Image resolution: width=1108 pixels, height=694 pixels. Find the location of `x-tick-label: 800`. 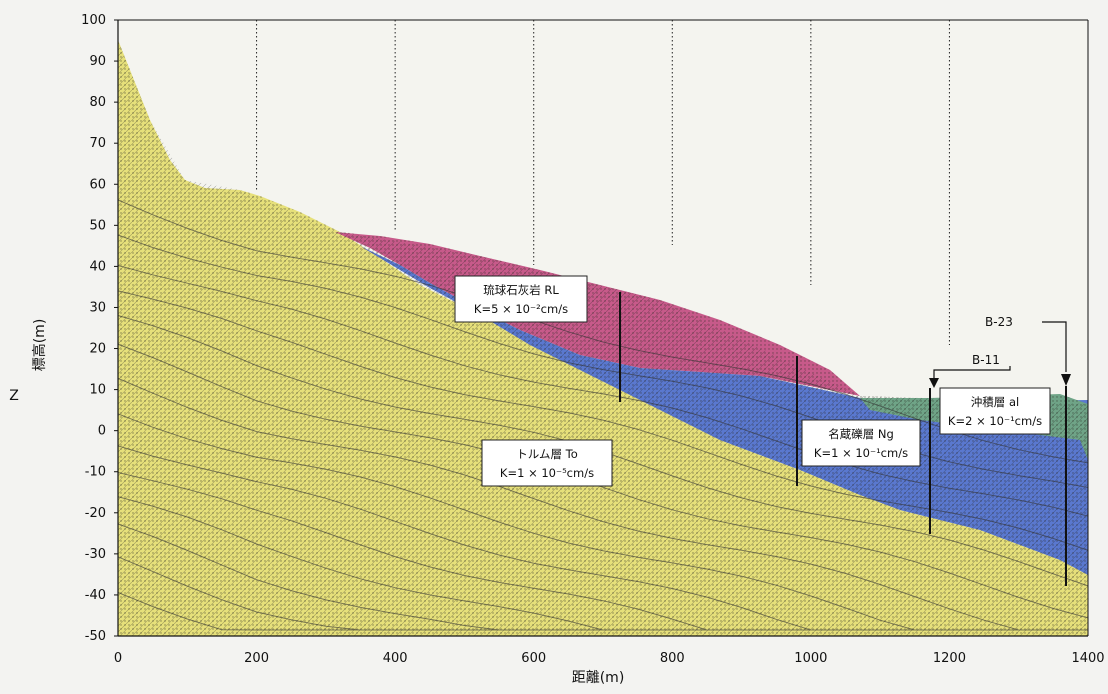

x-tick-label: 800 is located at coordinates (672, 658).